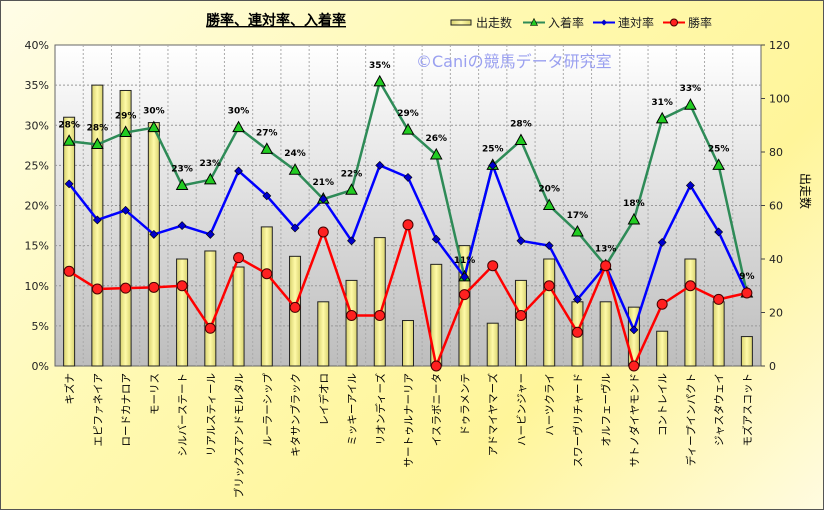 This screenshot has height=511, width=824. I want to click on data-label: 20%, so click(549, 190).